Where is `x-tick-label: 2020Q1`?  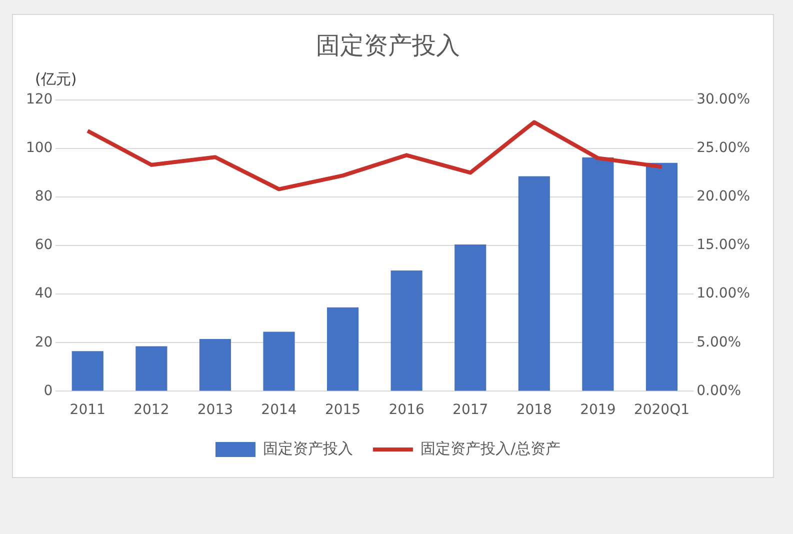 x-tick-label: 2020Q1 is located at coordinates (662, 410).